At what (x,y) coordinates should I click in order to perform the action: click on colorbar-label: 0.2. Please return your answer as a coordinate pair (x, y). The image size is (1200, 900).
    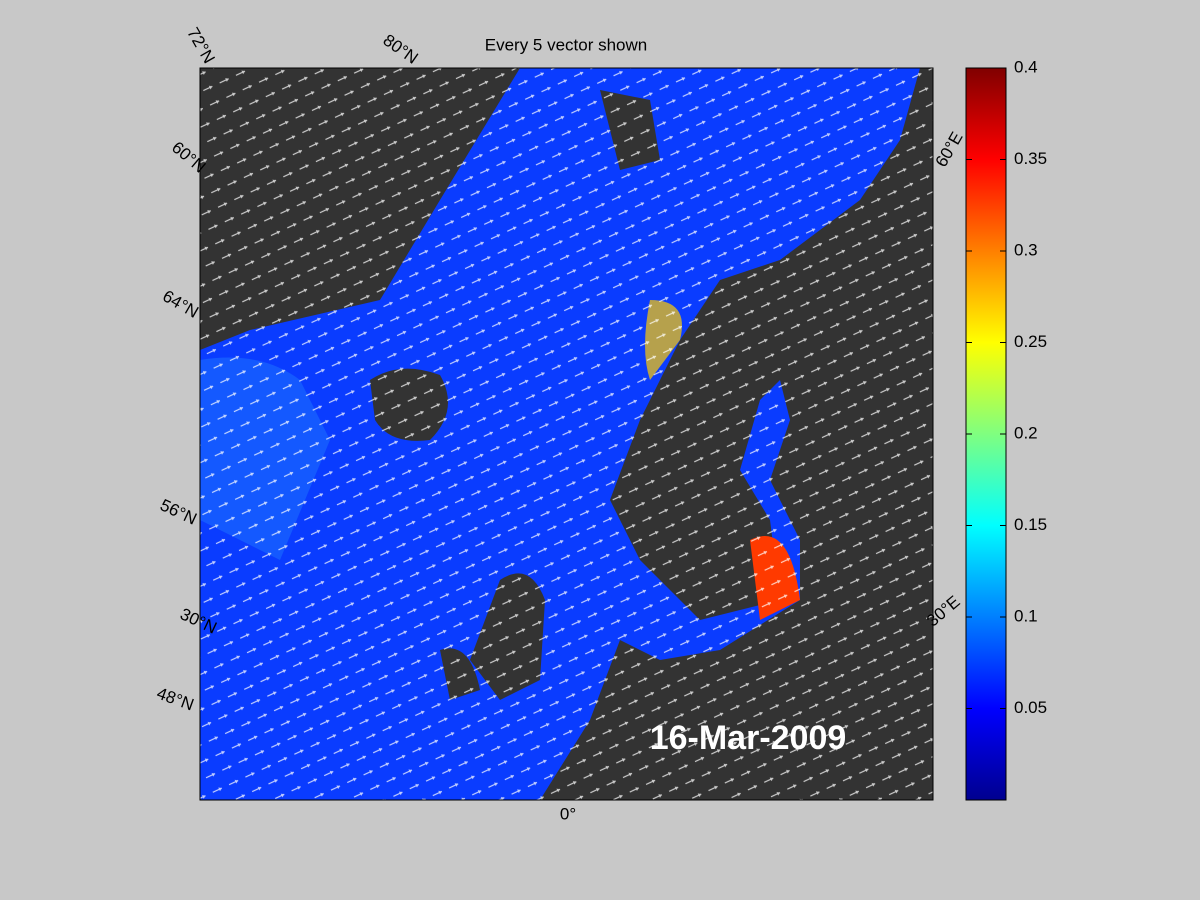
    Looking at the image, I should click on (1026, 432).